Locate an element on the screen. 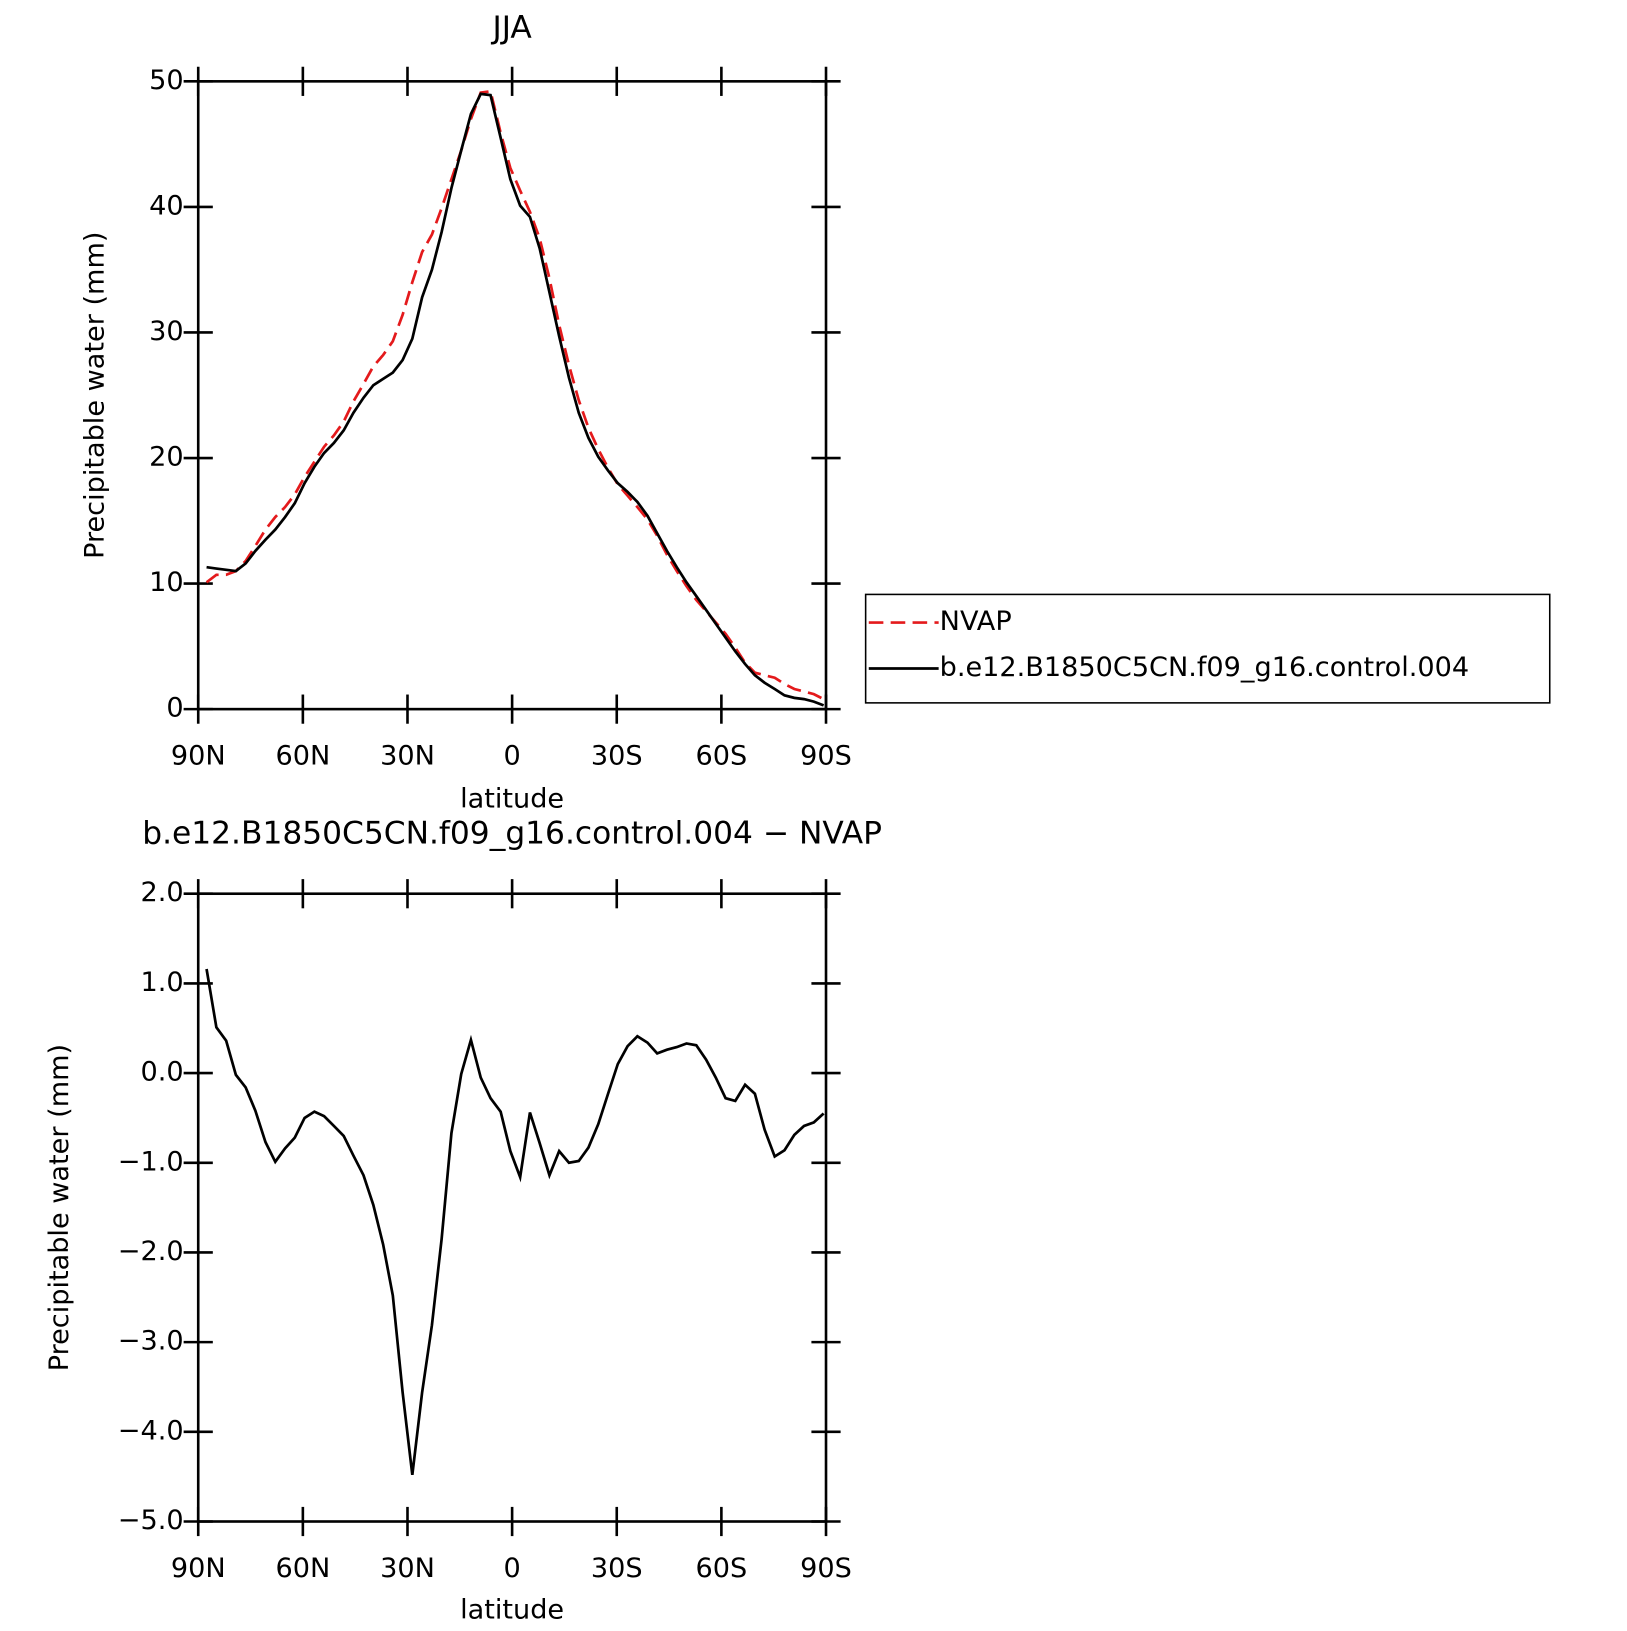 The height and width of the screenshot is (1631, 1627). y-tick-label: 50 is located at coordinates (166, 80).